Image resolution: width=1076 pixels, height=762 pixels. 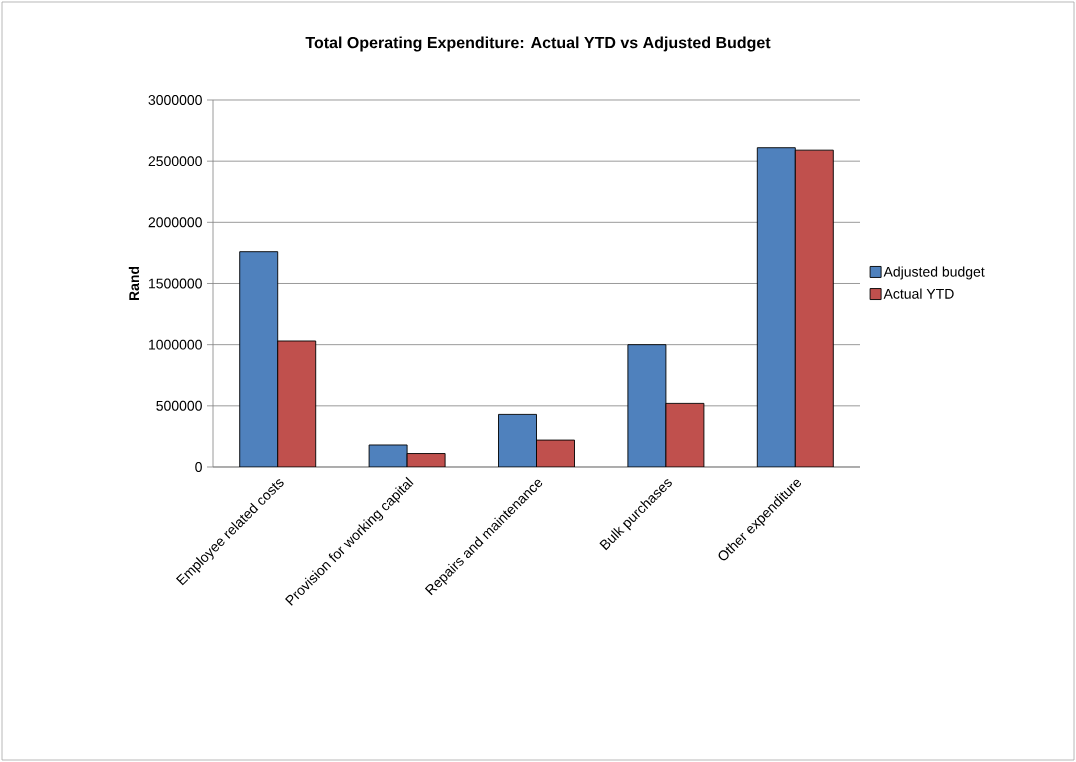 What do you see at coordinates (179, 405) in the screenshot?
I see `y-tick-label: 500000` at bounding box center [179, 405].